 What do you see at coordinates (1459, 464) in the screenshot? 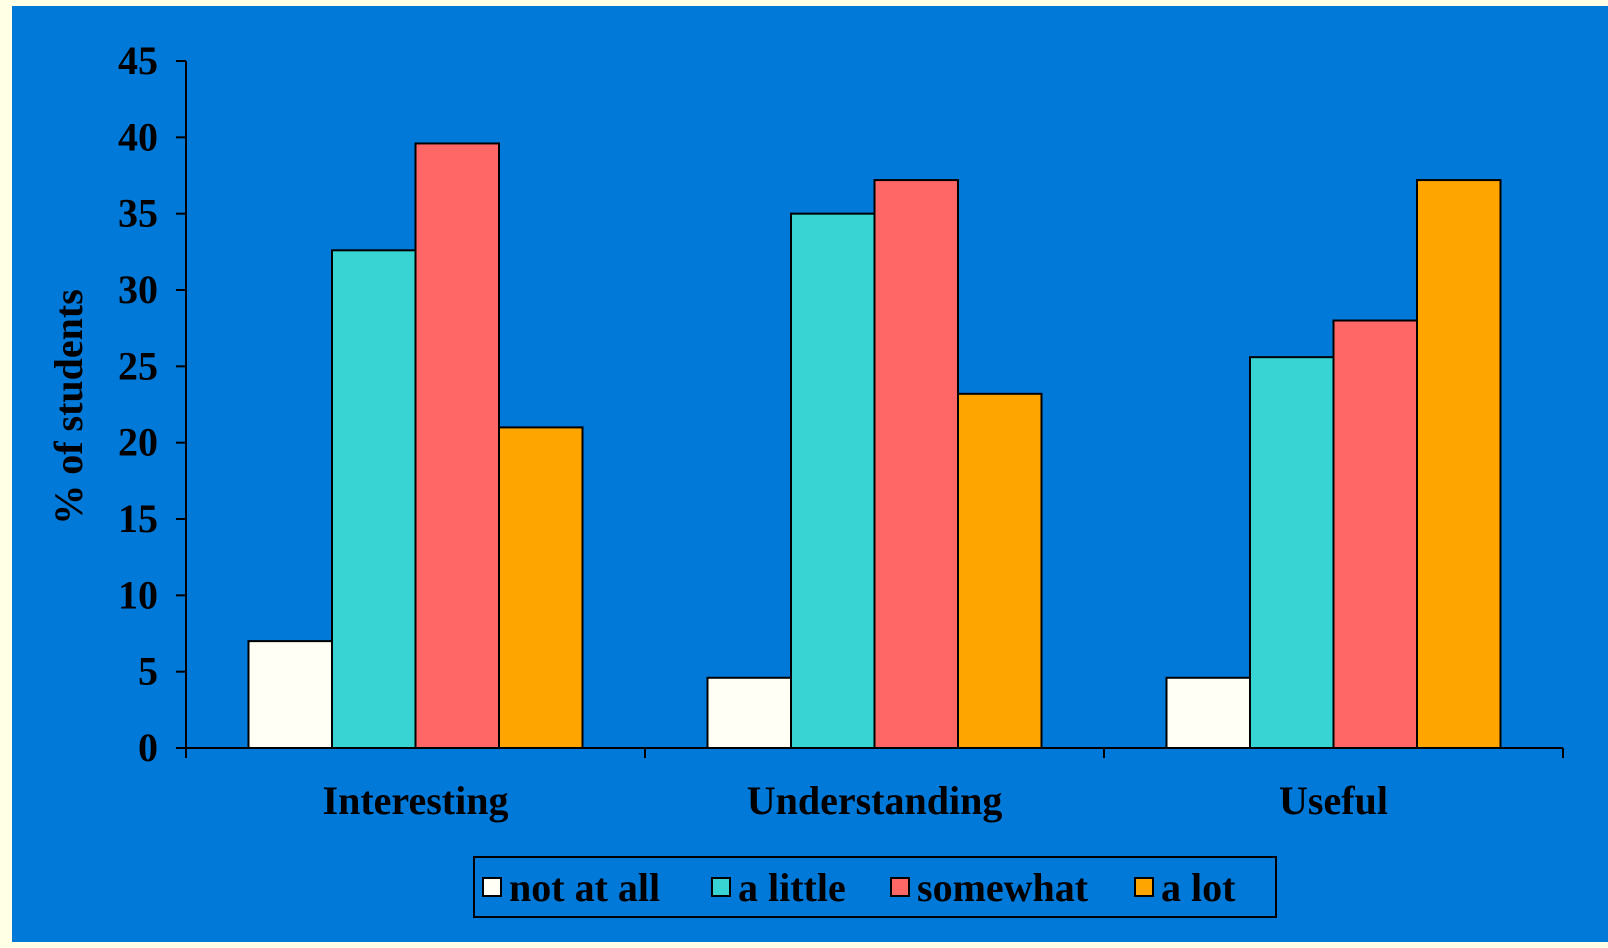
I see `bar-a-lot-useful` at bounding box center [1459, 464].